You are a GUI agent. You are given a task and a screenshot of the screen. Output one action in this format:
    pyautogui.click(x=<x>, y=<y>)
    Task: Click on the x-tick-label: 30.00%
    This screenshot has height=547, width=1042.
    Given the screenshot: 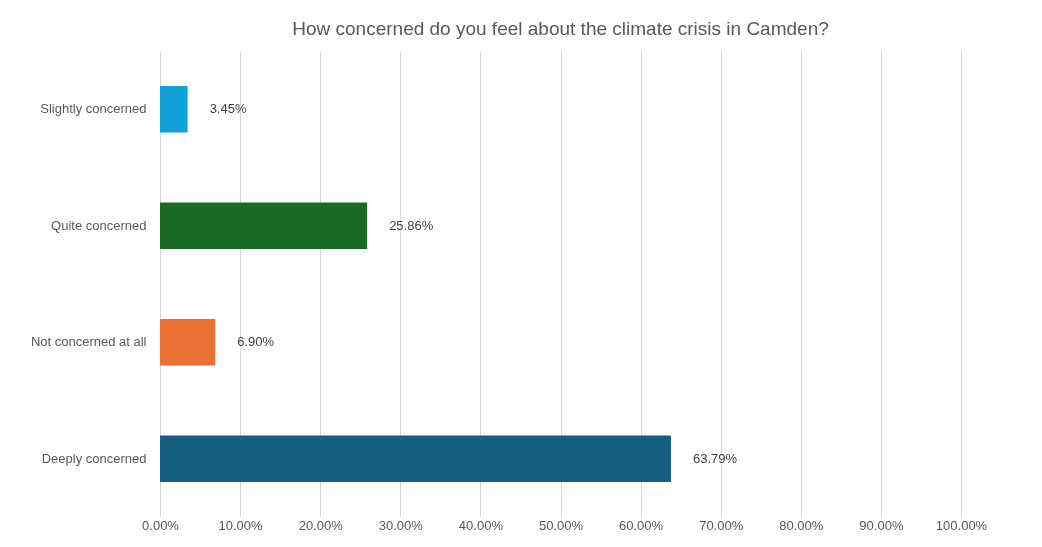 What is the action you would take?
    pyautogui.click(x=401, y=525)
    